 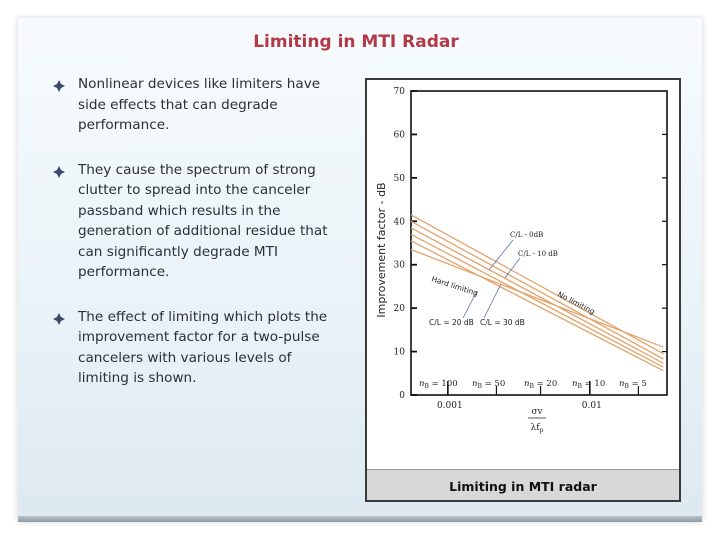 What do you see at coordinates (400, 92) in the screenshot?
I see `y-tick-label: 70` at bounding box center [400, 92].